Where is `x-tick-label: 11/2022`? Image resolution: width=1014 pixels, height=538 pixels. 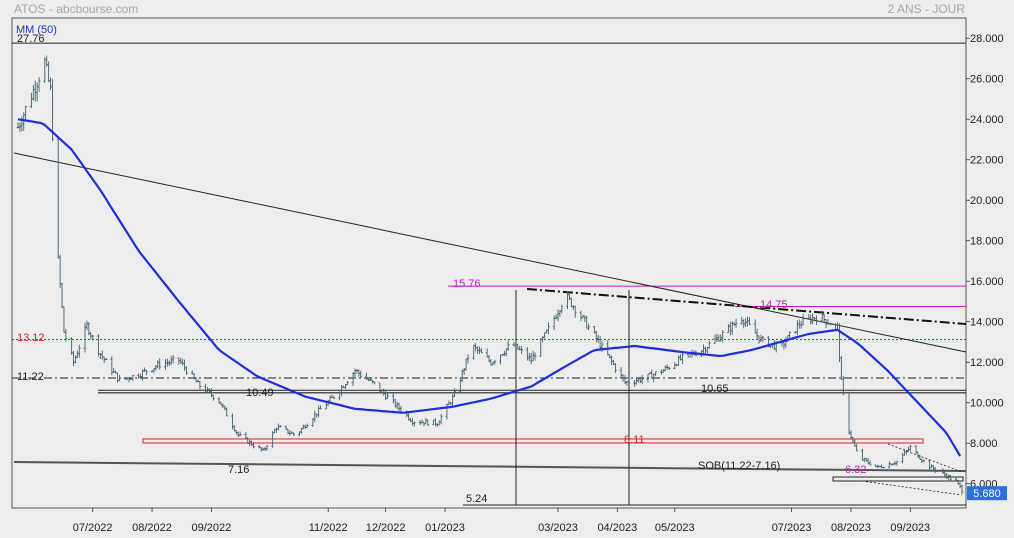
x-tick-label: 11/2022 is located at coordinates (328, 528).